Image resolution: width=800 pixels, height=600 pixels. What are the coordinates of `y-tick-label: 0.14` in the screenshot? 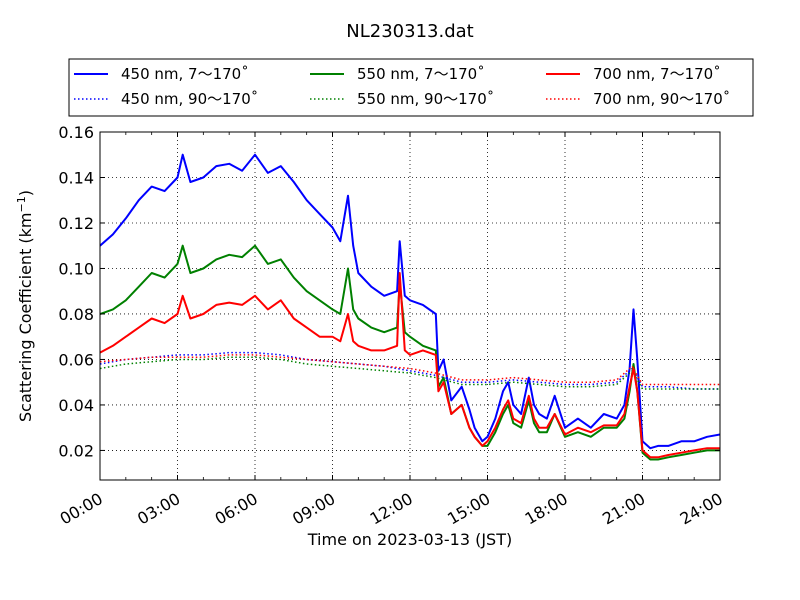 It's located at (76, 177).